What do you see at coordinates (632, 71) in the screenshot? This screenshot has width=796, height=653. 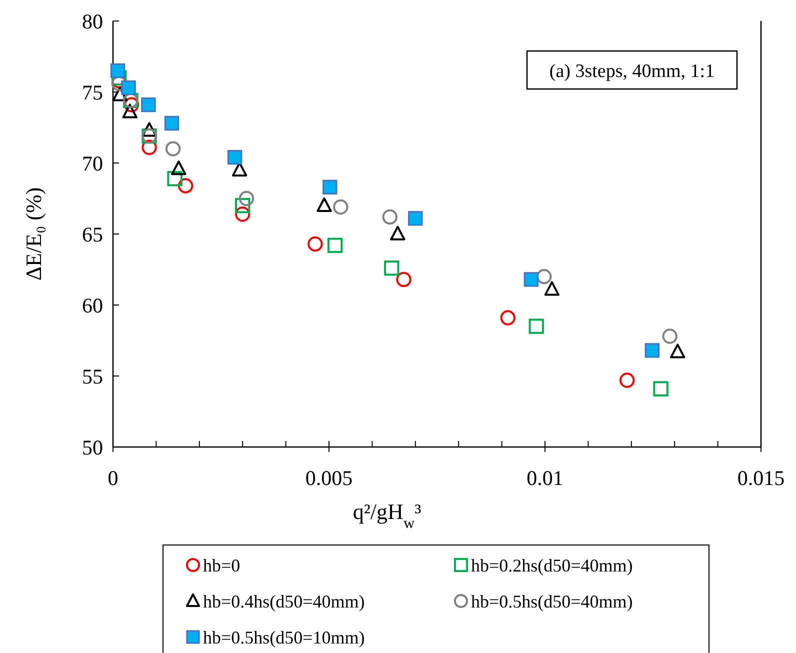 I see `annotation: (a) 3steps, 40mm, 1:1` at bounding box center [632, 71].